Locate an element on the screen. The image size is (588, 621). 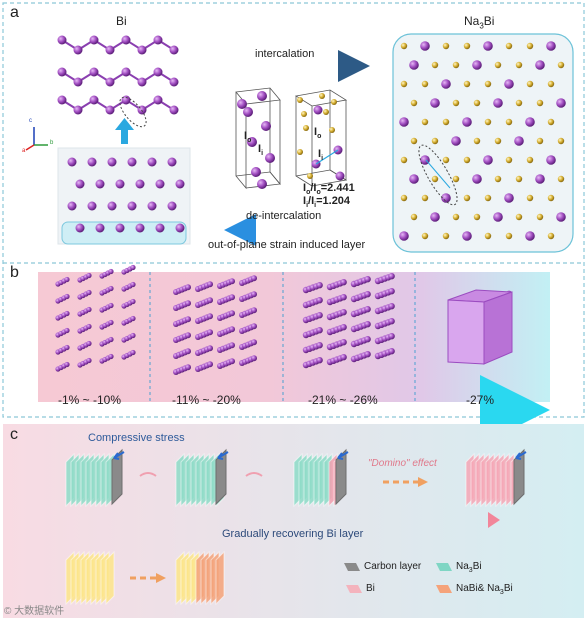
strain-caption: out-of-plane strain induced layer is located at coordinates (287, 245).